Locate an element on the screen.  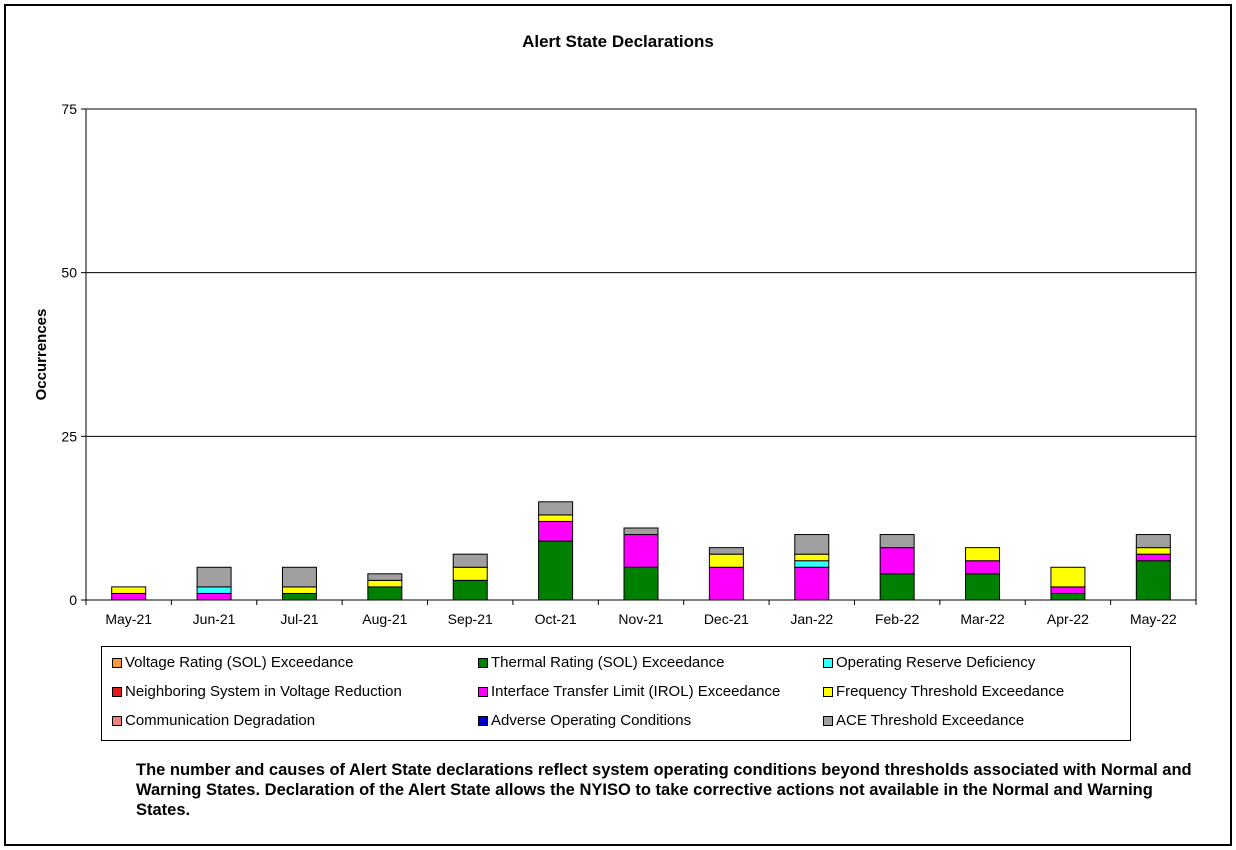
legend-item: Neighboring System in Voltage Reduction is located at coordinates (257, 691).